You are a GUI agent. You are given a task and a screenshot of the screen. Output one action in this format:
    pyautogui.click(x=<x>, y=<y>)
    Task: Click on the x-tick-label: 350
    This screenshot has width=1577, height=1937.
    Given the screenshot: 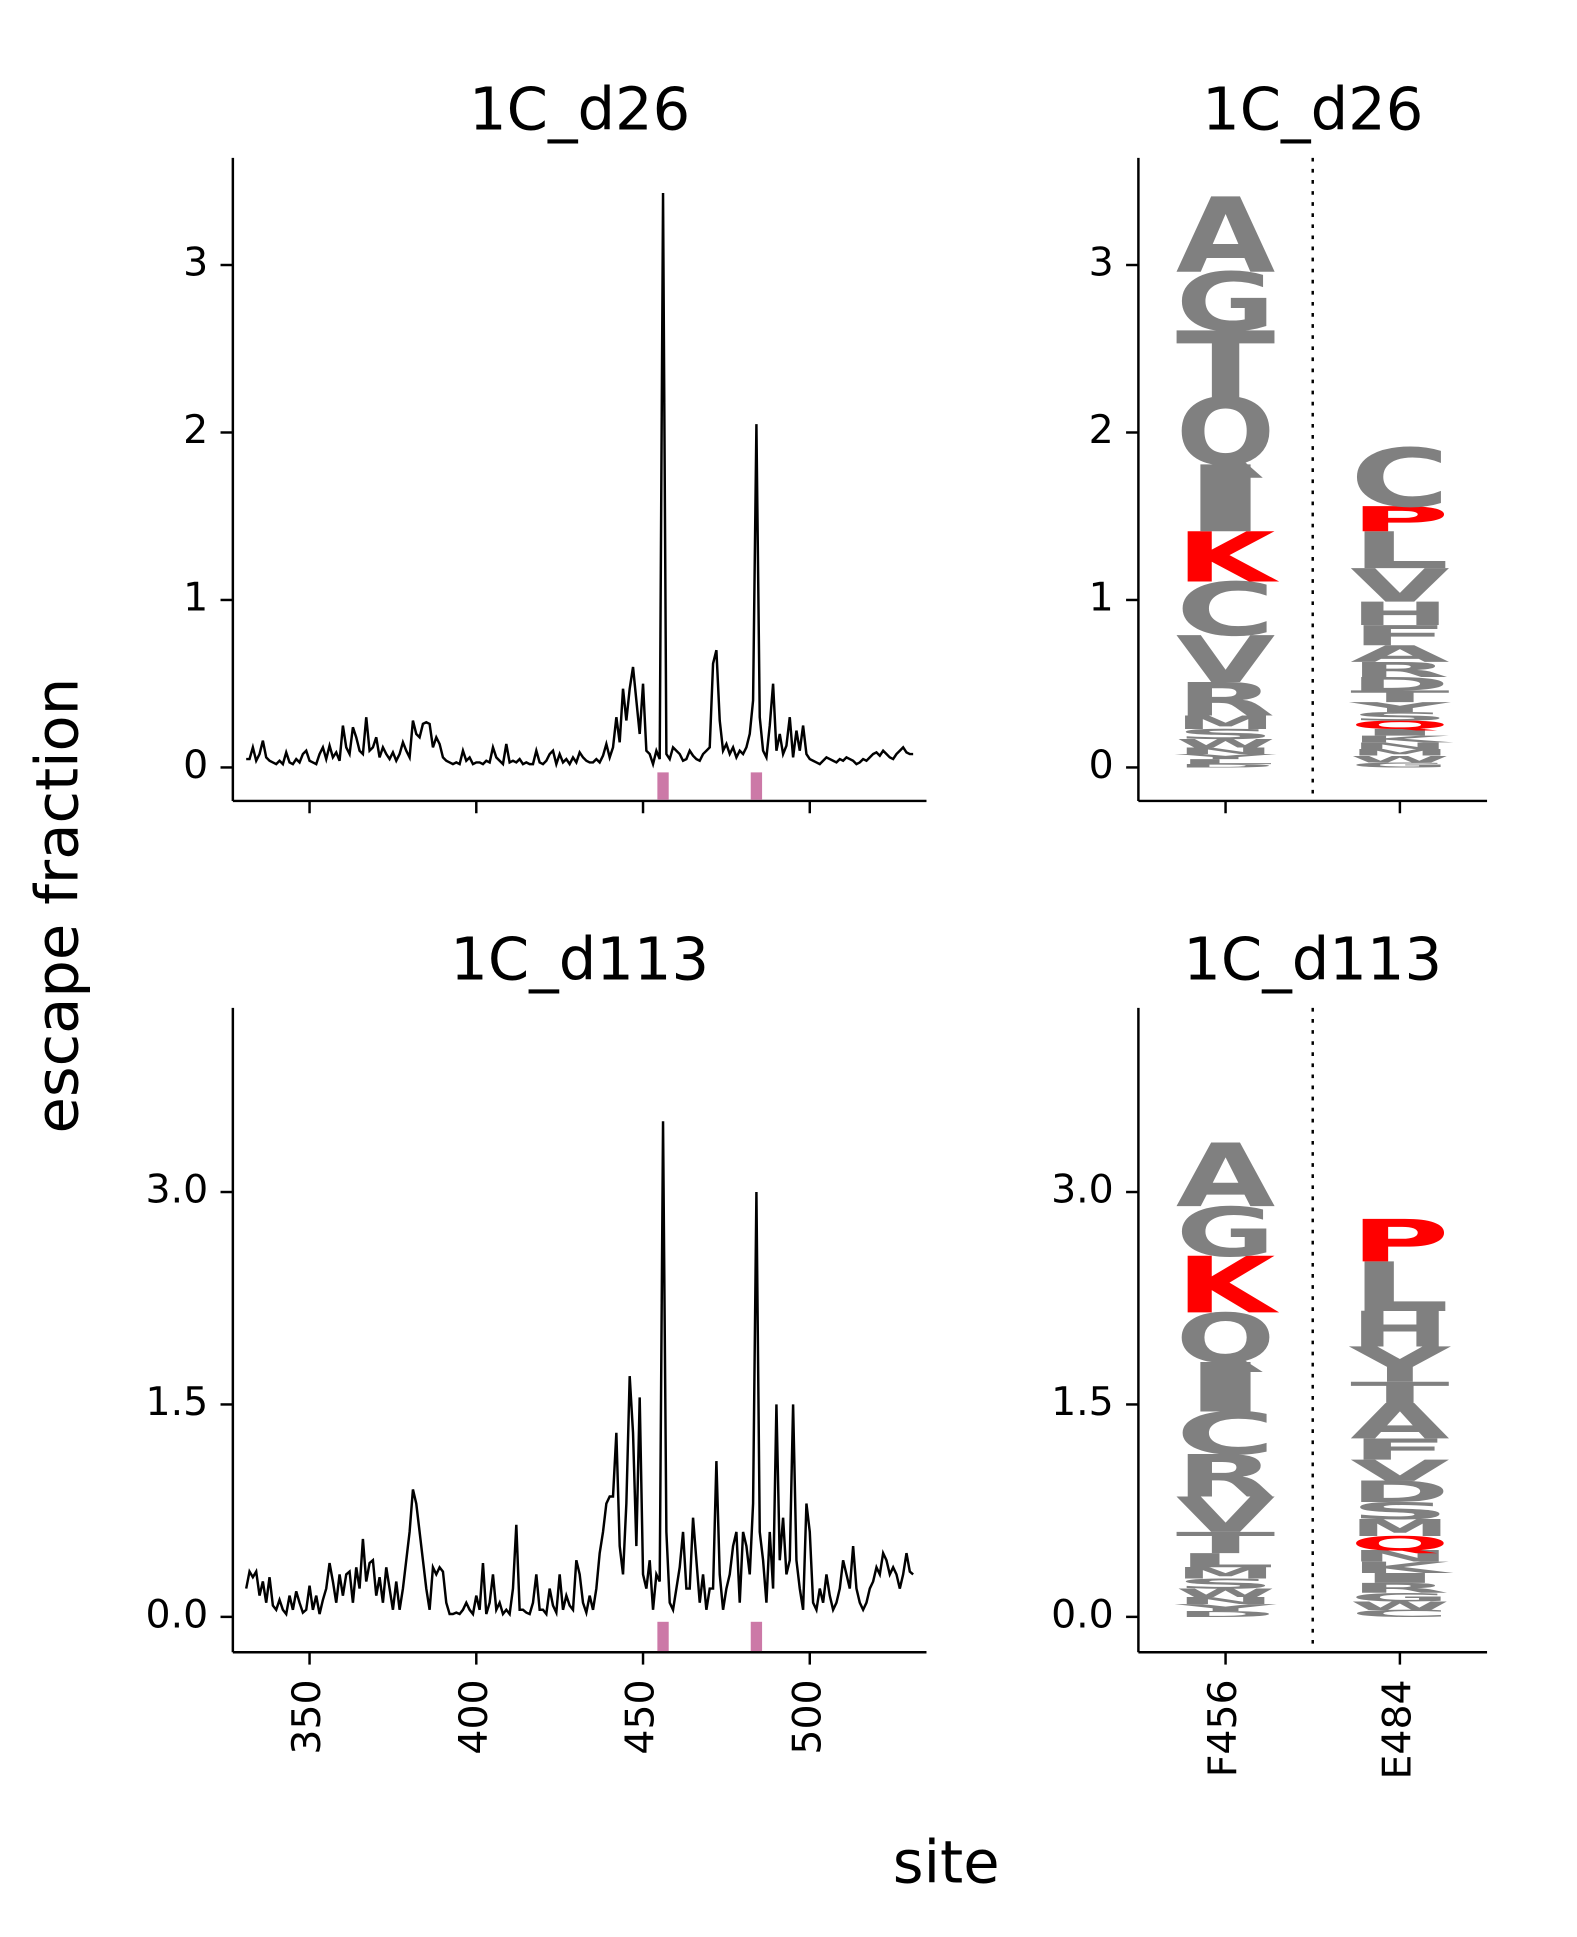 What is the action you would take?
    pyautogui.click(x=307, y=1716)
    